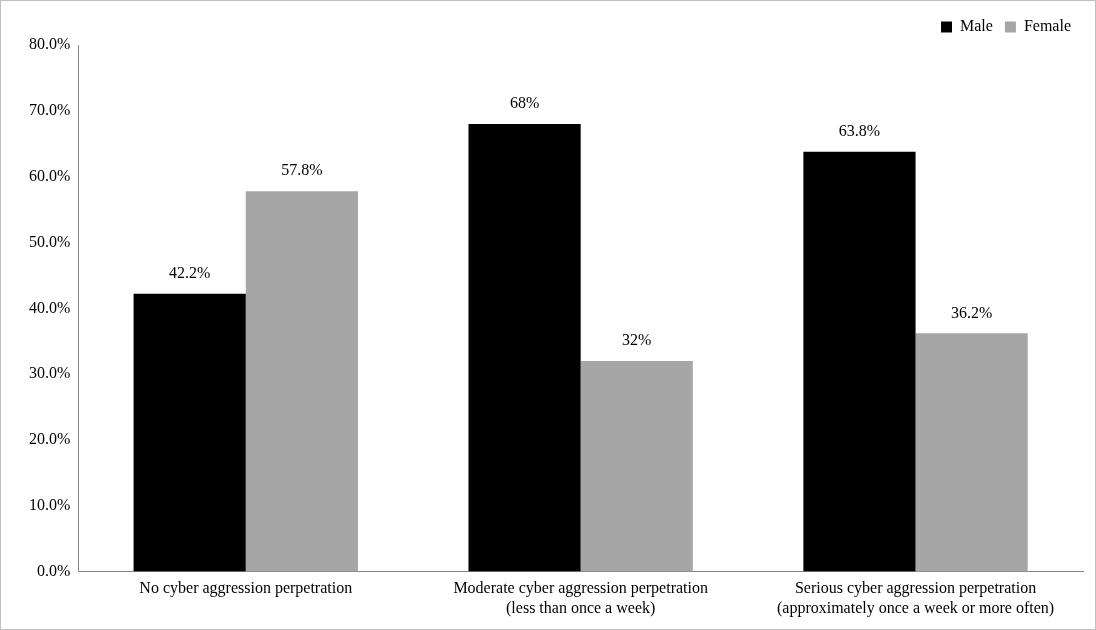  Describe the element at coordinates (859, 130) in the screenshot. I see `data-label: 63.8%` at that location.